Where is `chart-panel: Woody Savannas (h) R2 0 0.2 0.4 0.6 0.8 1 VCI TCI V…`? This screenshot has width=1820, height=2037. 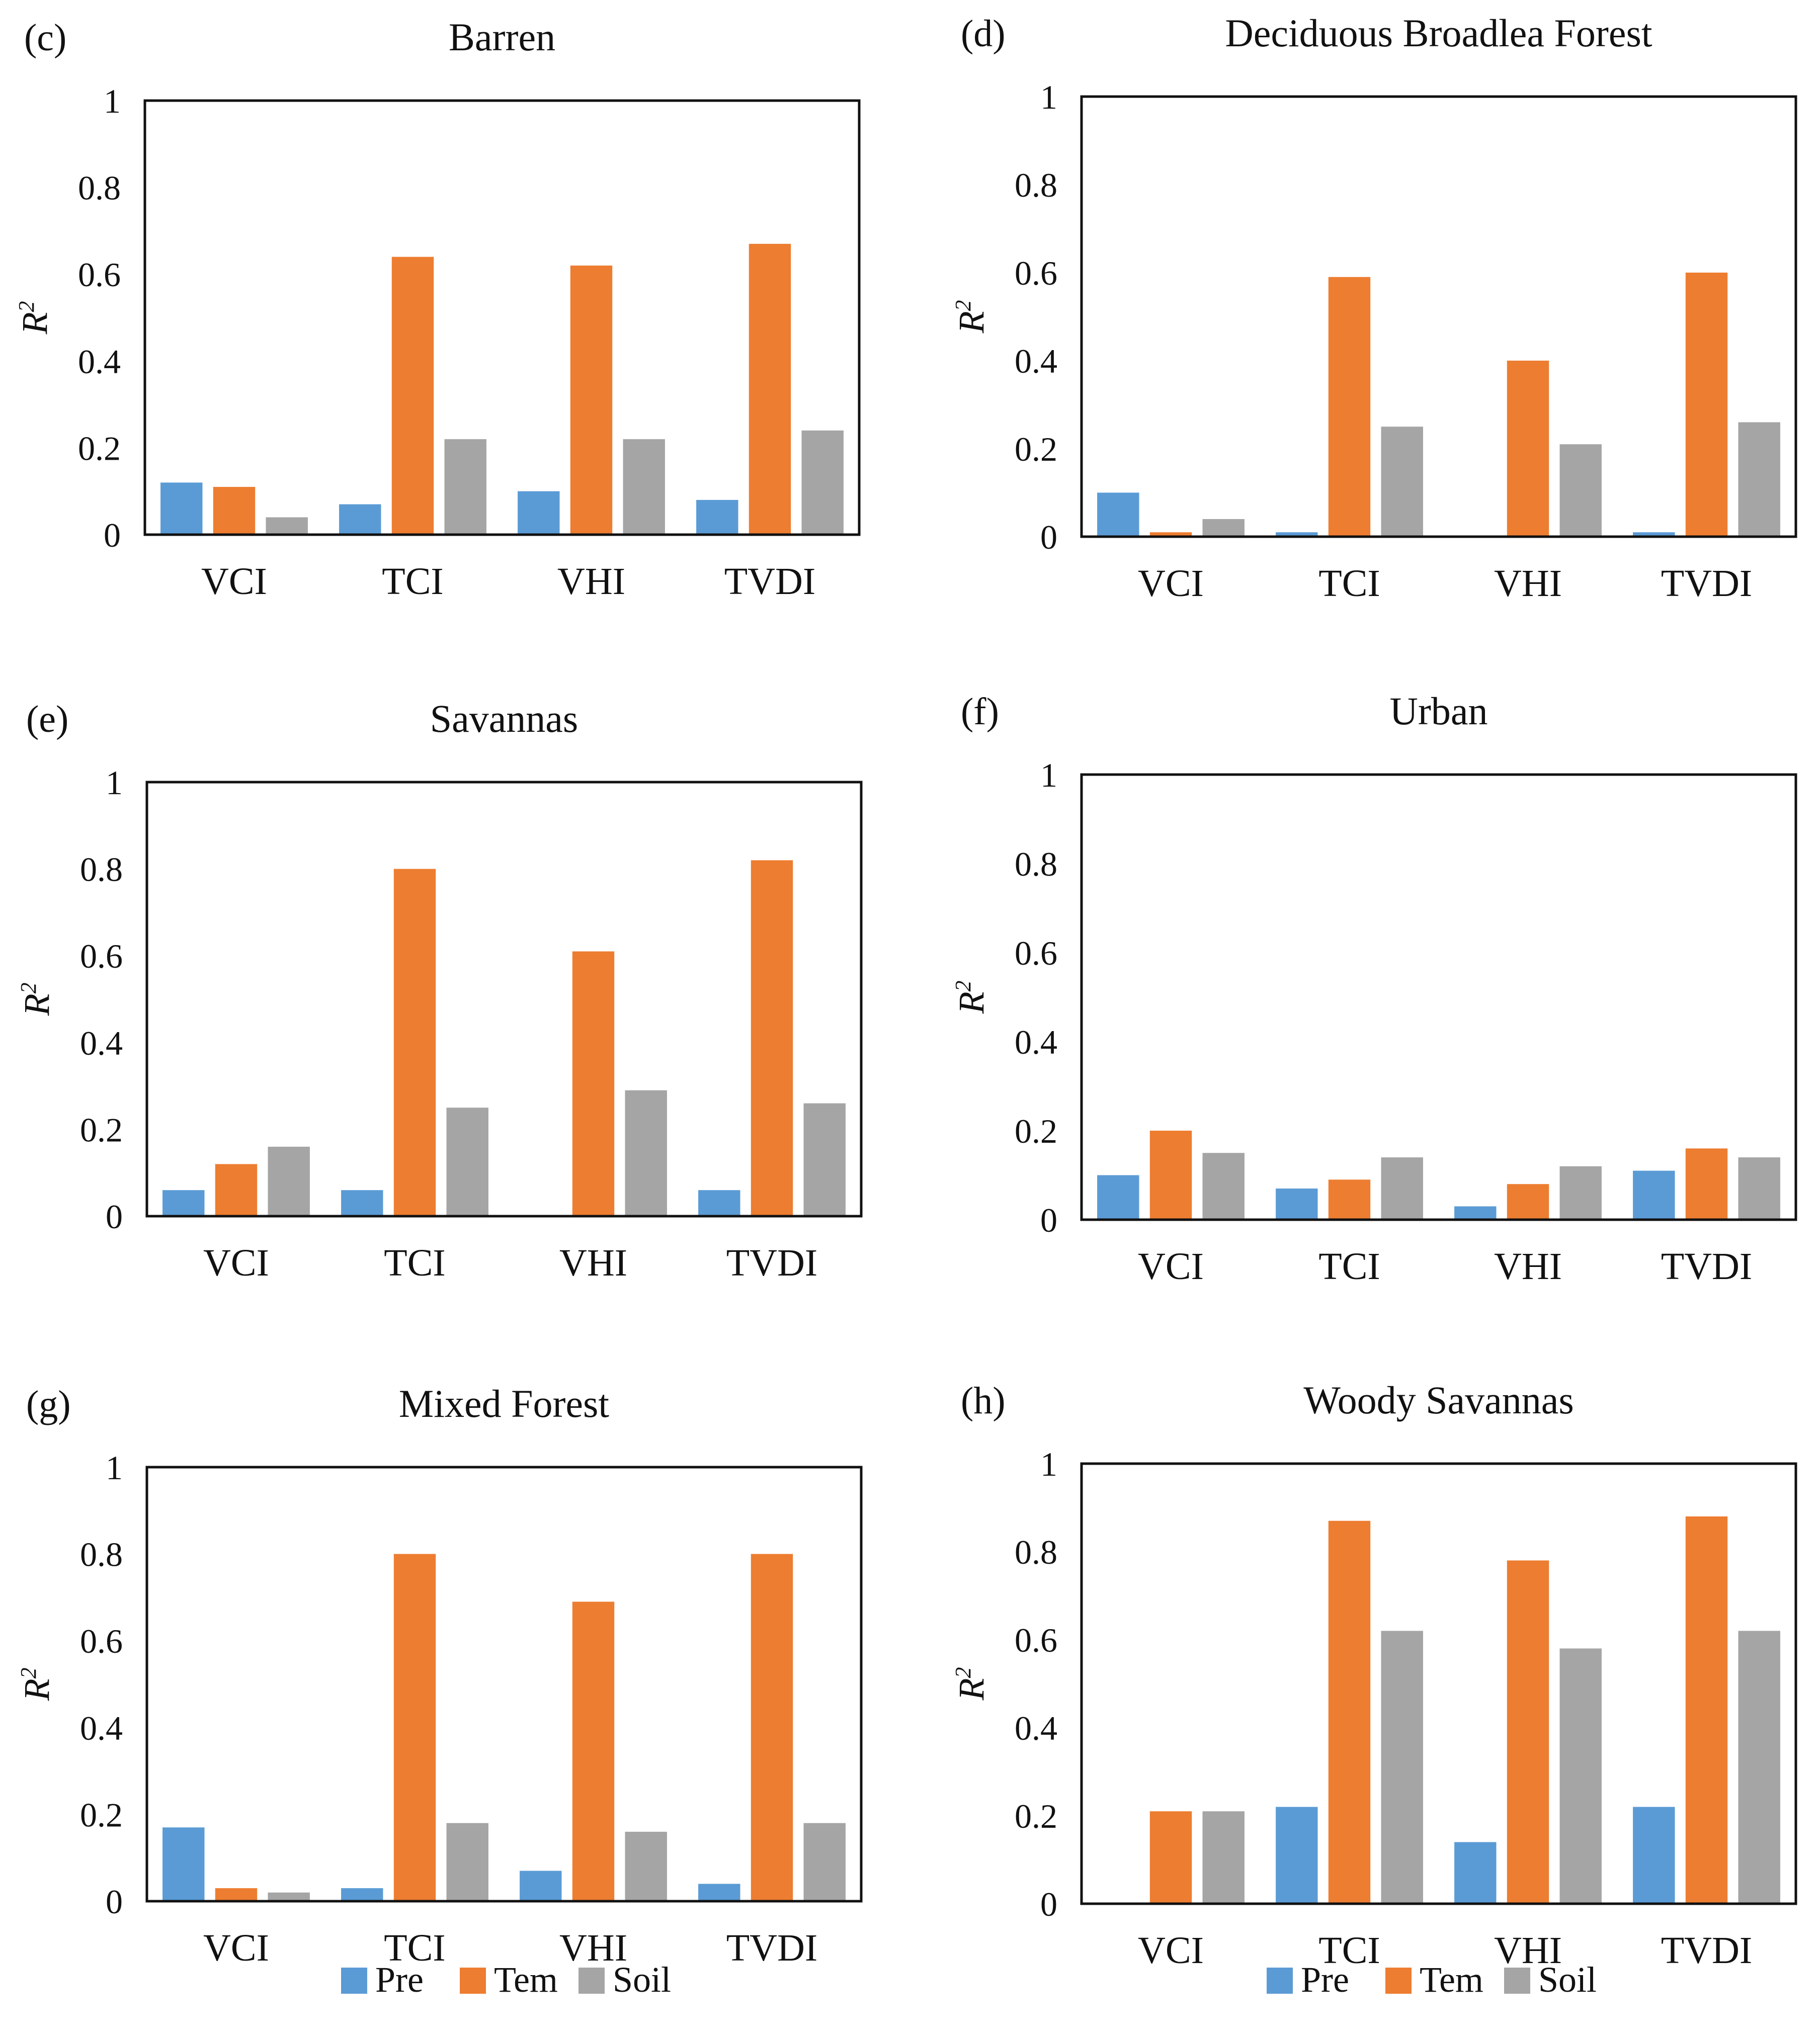
chart-panel: Woody Savannas (h) R2 0 0.2 0.4 0.6 0.8 1 VCI TCI V… is located at coordinates (1374, 1675).